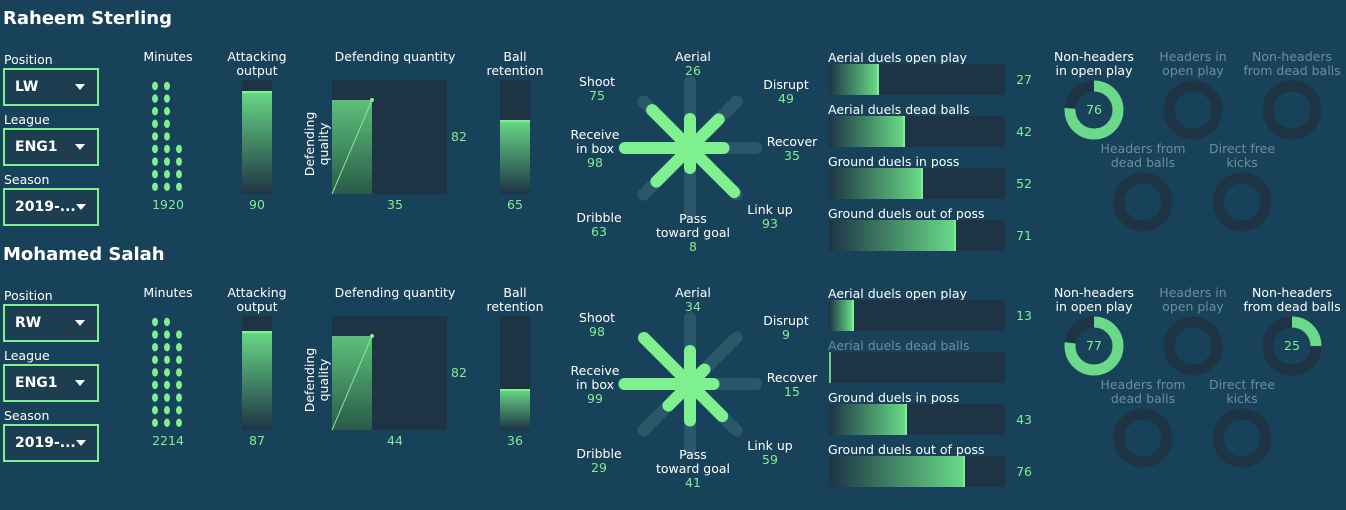 This screenshot has height=510, width=1346. What do you see at coordinates (316, 144) in the screenshot?
I see `defending-quality-label: Defending quality` at bounding box center [316, 144].